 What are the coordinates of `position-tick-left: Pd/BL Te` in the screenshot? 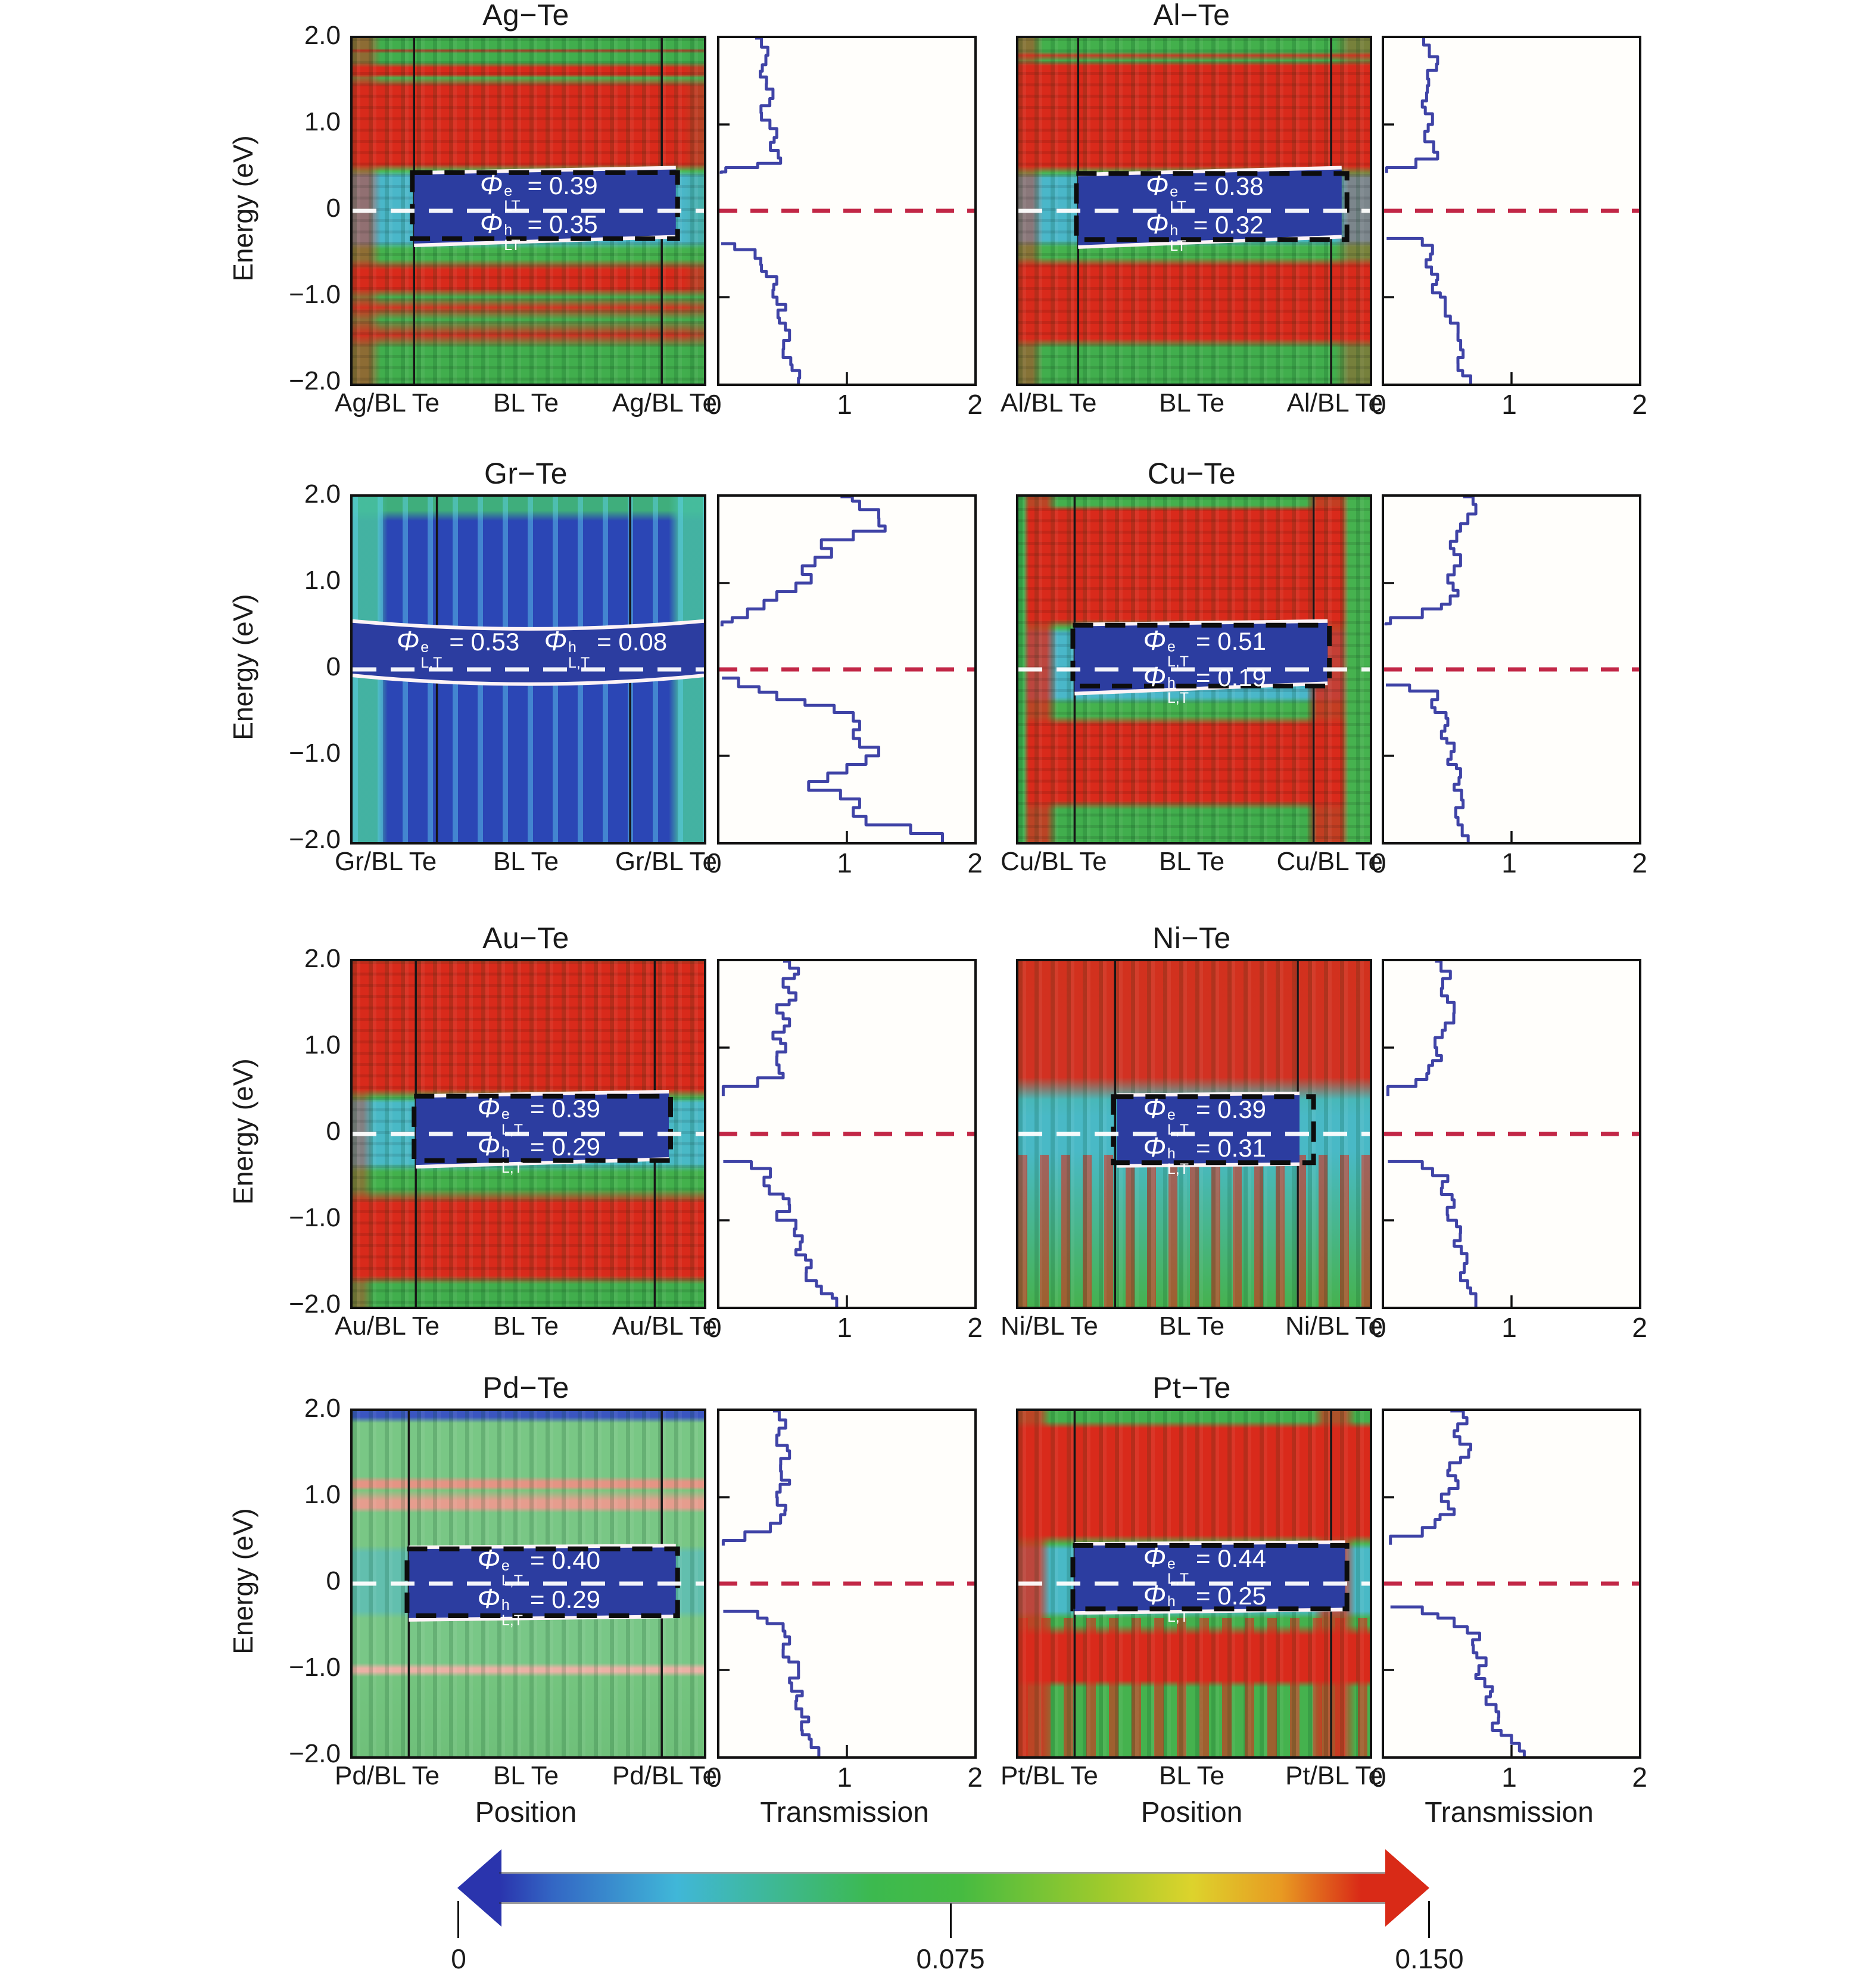 It's located at (387, 1775).